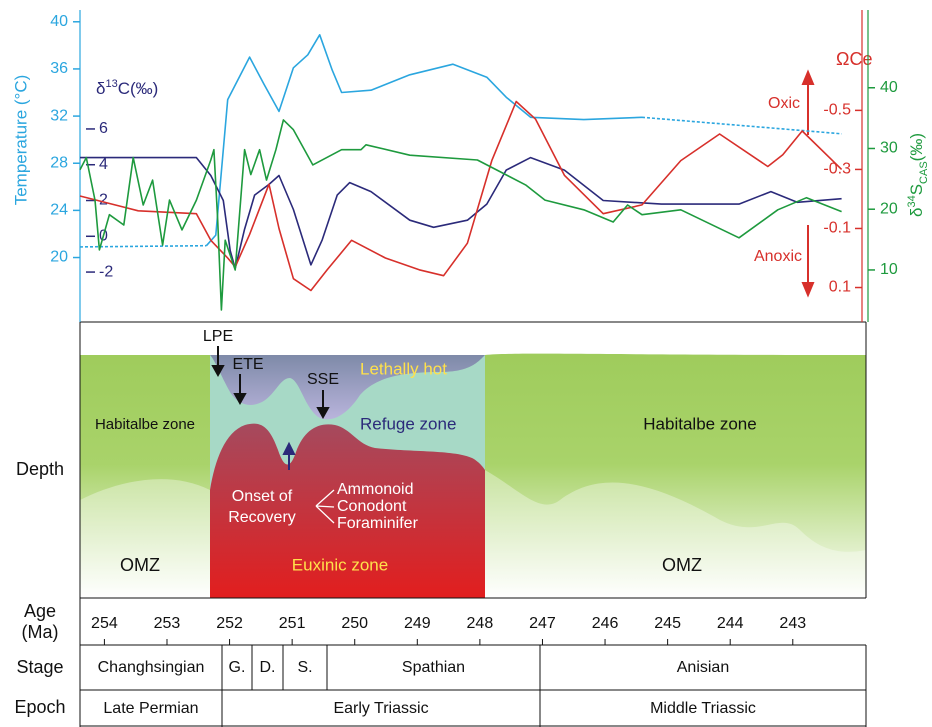  What do you see at coordinates (40, 469) in the screenshot?
I see `row-label: Depth` at bounding box center [40, 469].